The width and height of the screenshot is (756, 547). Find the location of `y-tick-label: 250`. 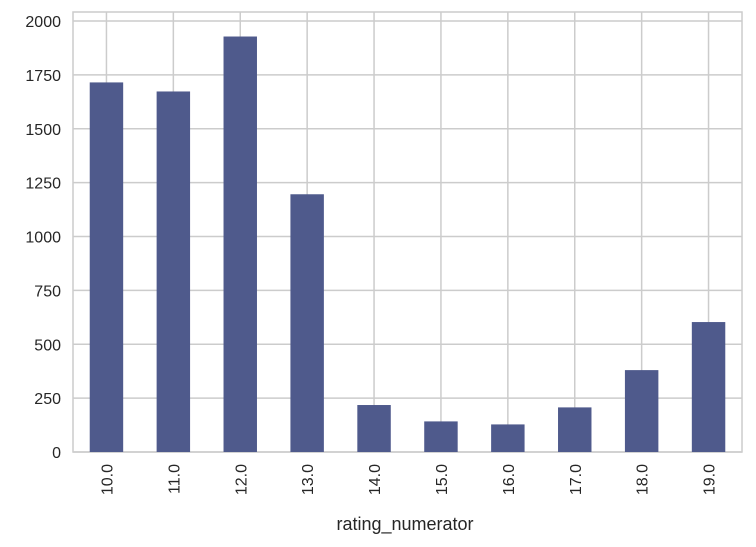

y-tick-label: 250 is located at coordinates (47, 399).